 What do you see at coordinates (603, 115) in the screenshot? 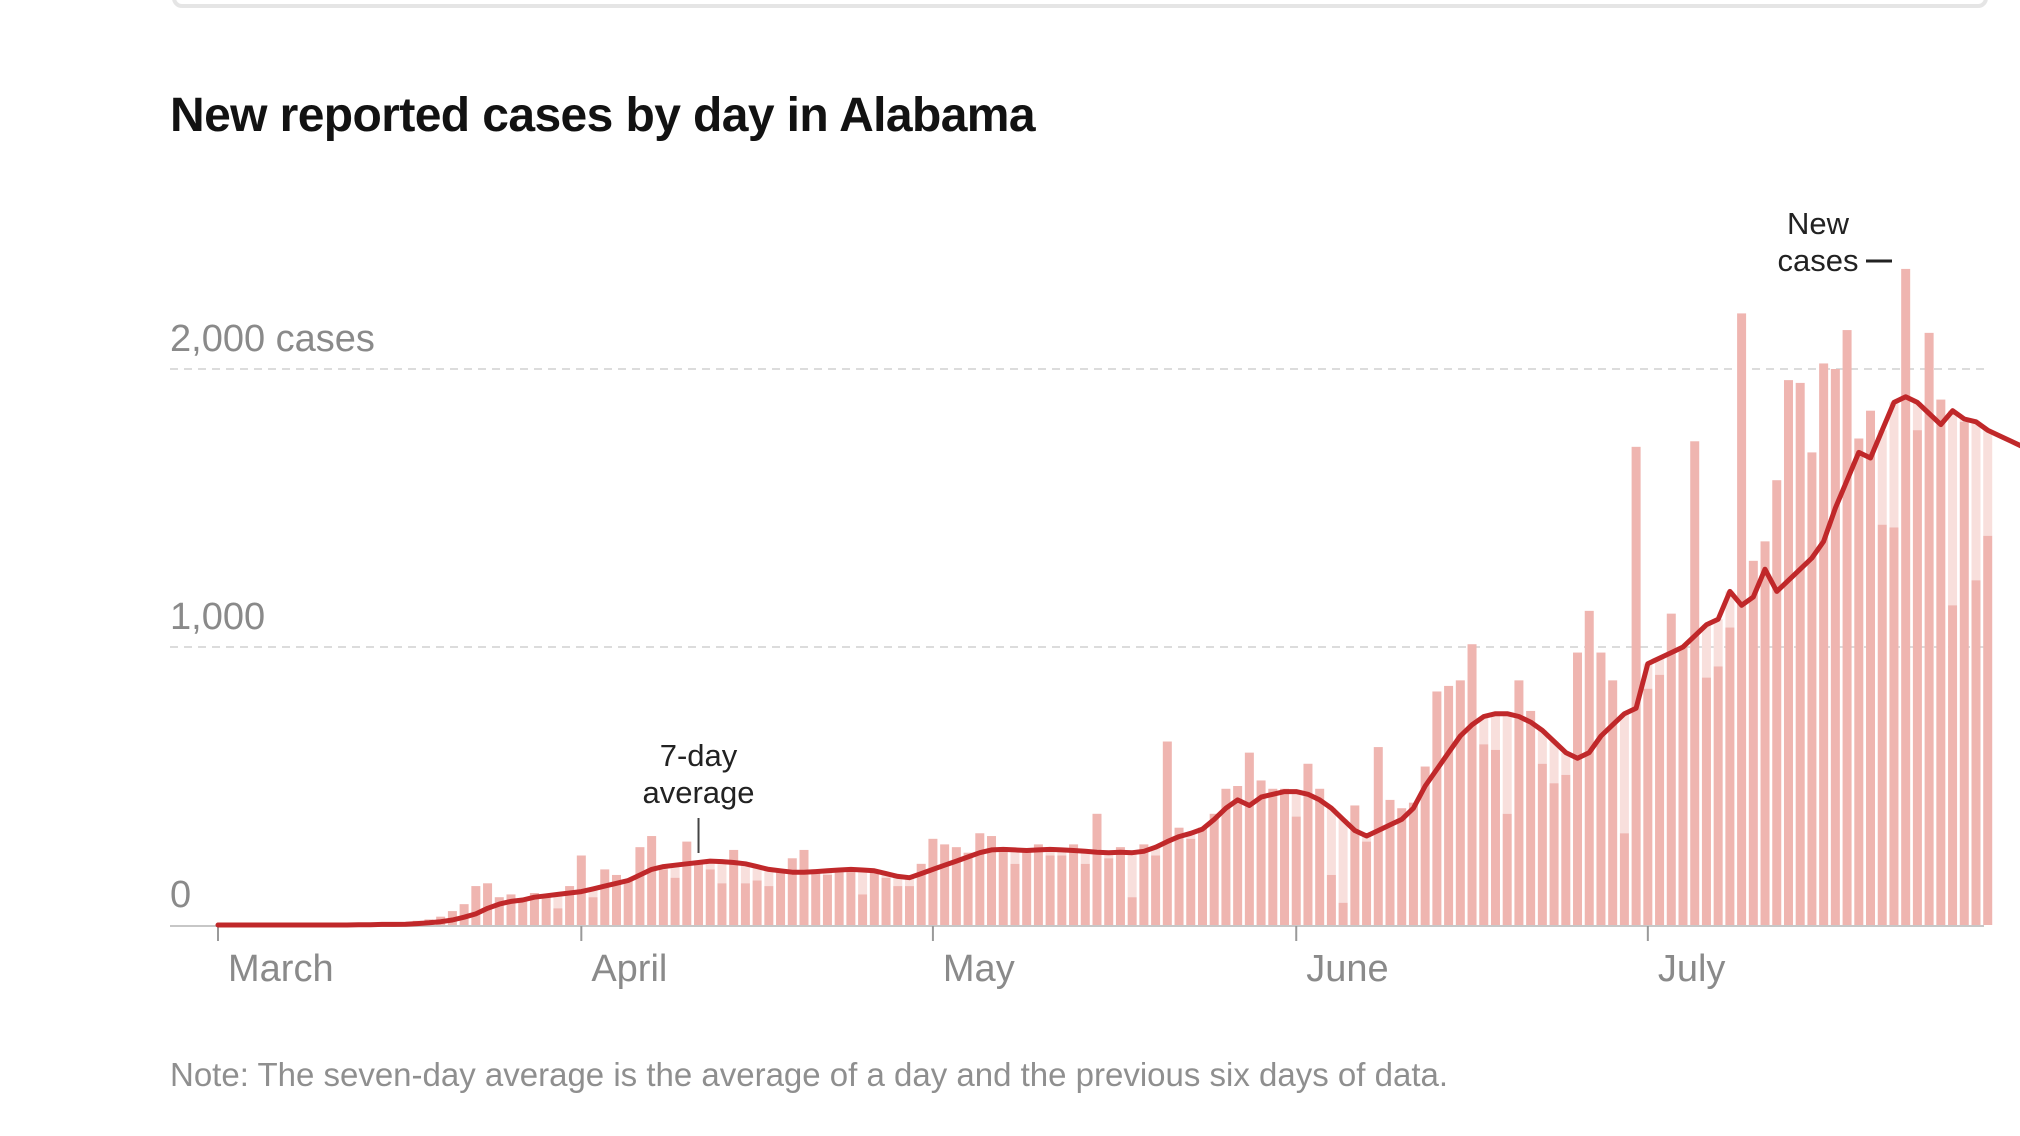
I see `chart-title: New reported cases by day in Alabama` at bounding box center [603, 115].